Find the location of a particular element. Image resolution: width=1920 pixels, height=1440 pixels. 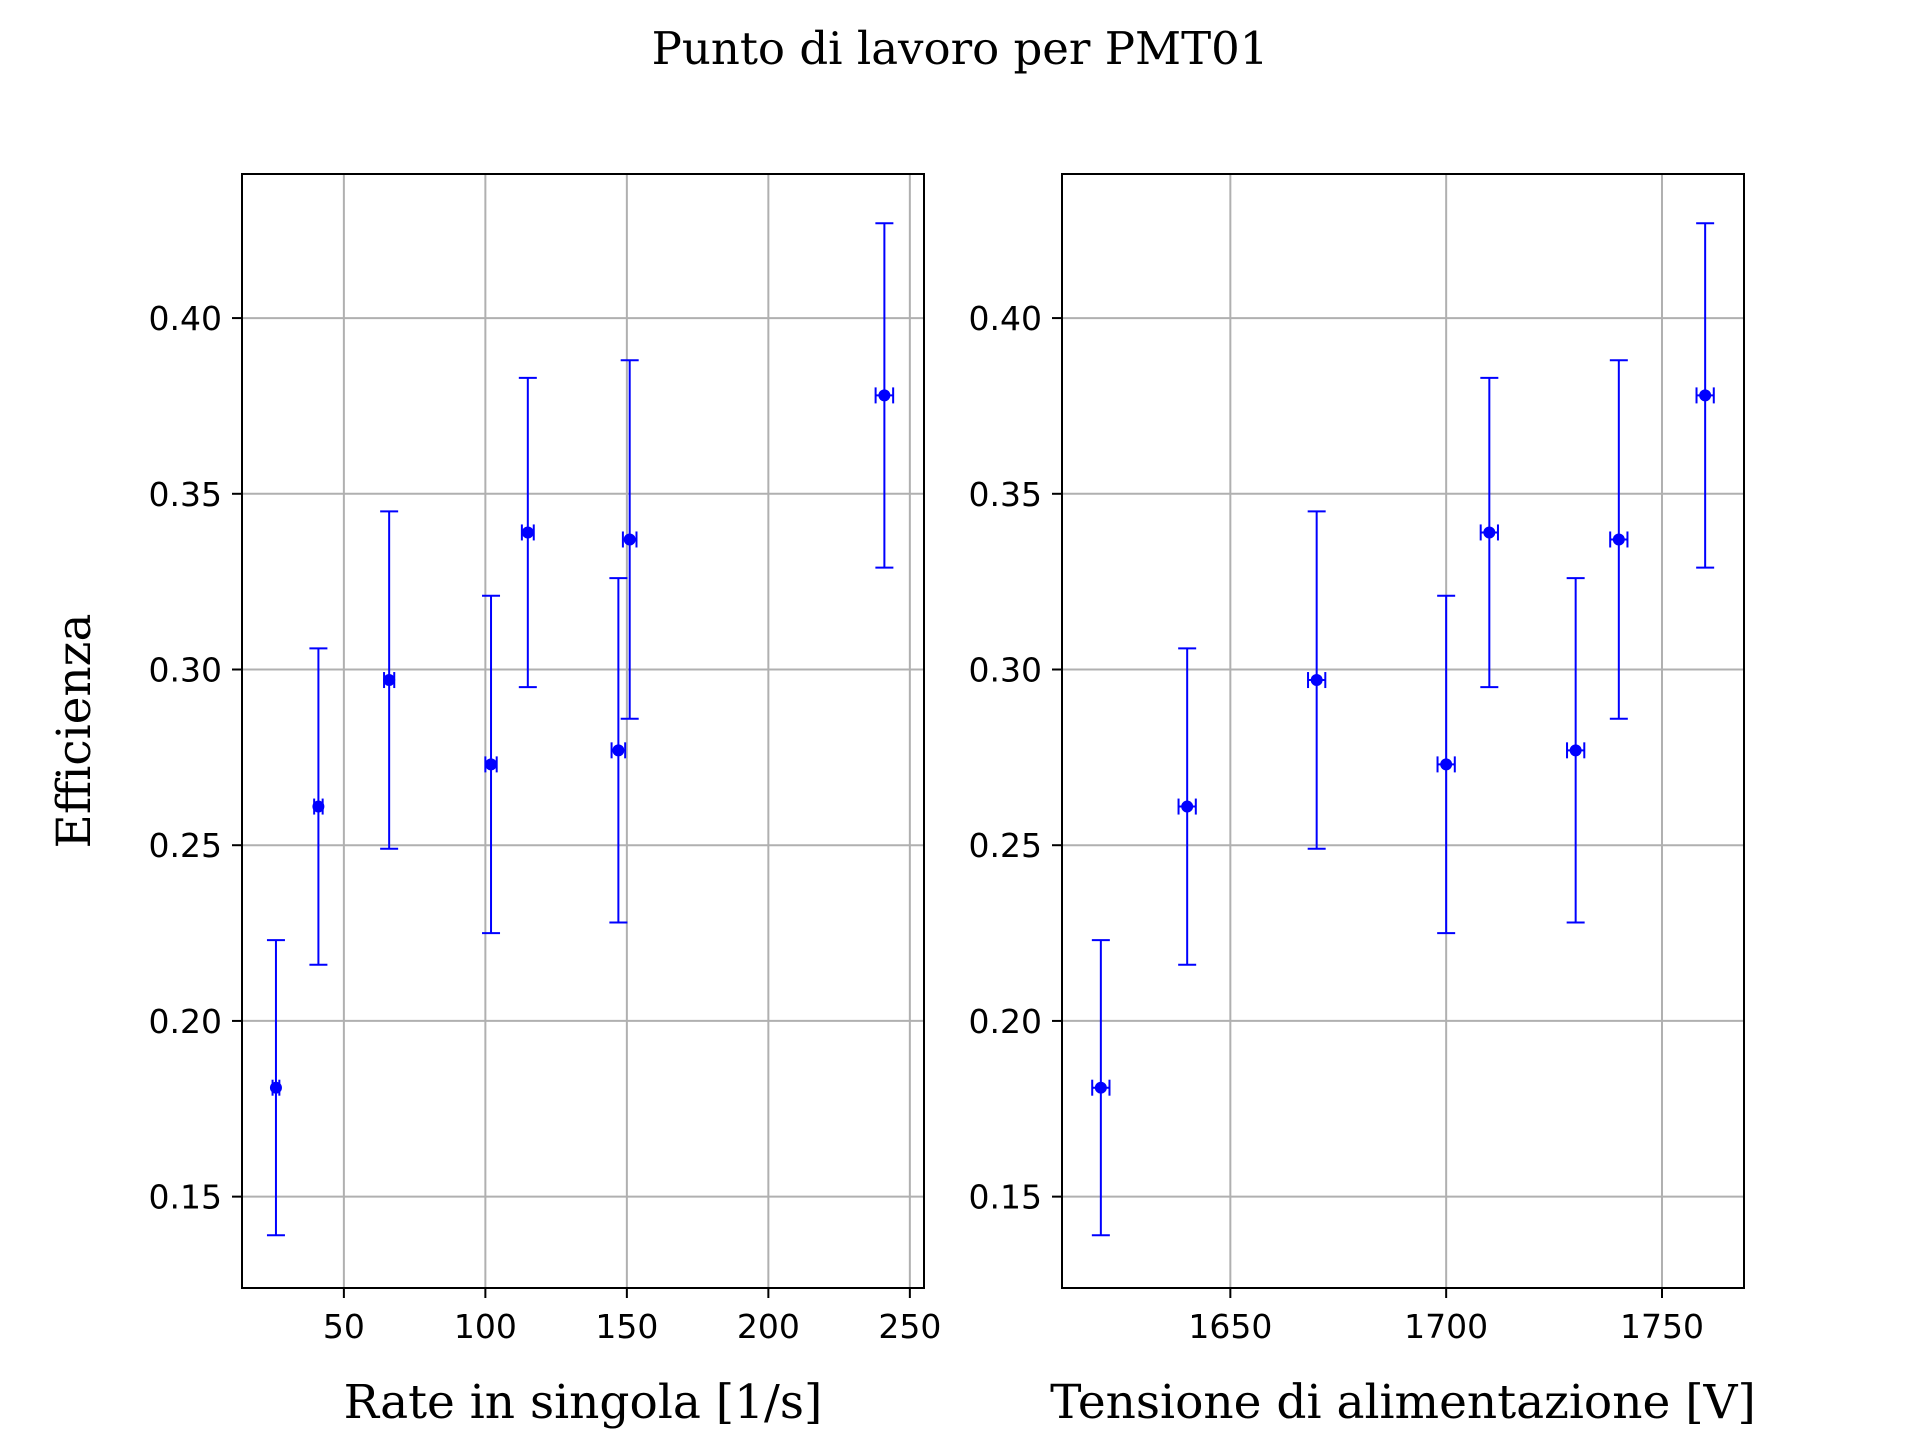

right-y-tick-label: 0.35 is located at coordinates (1005, 494).